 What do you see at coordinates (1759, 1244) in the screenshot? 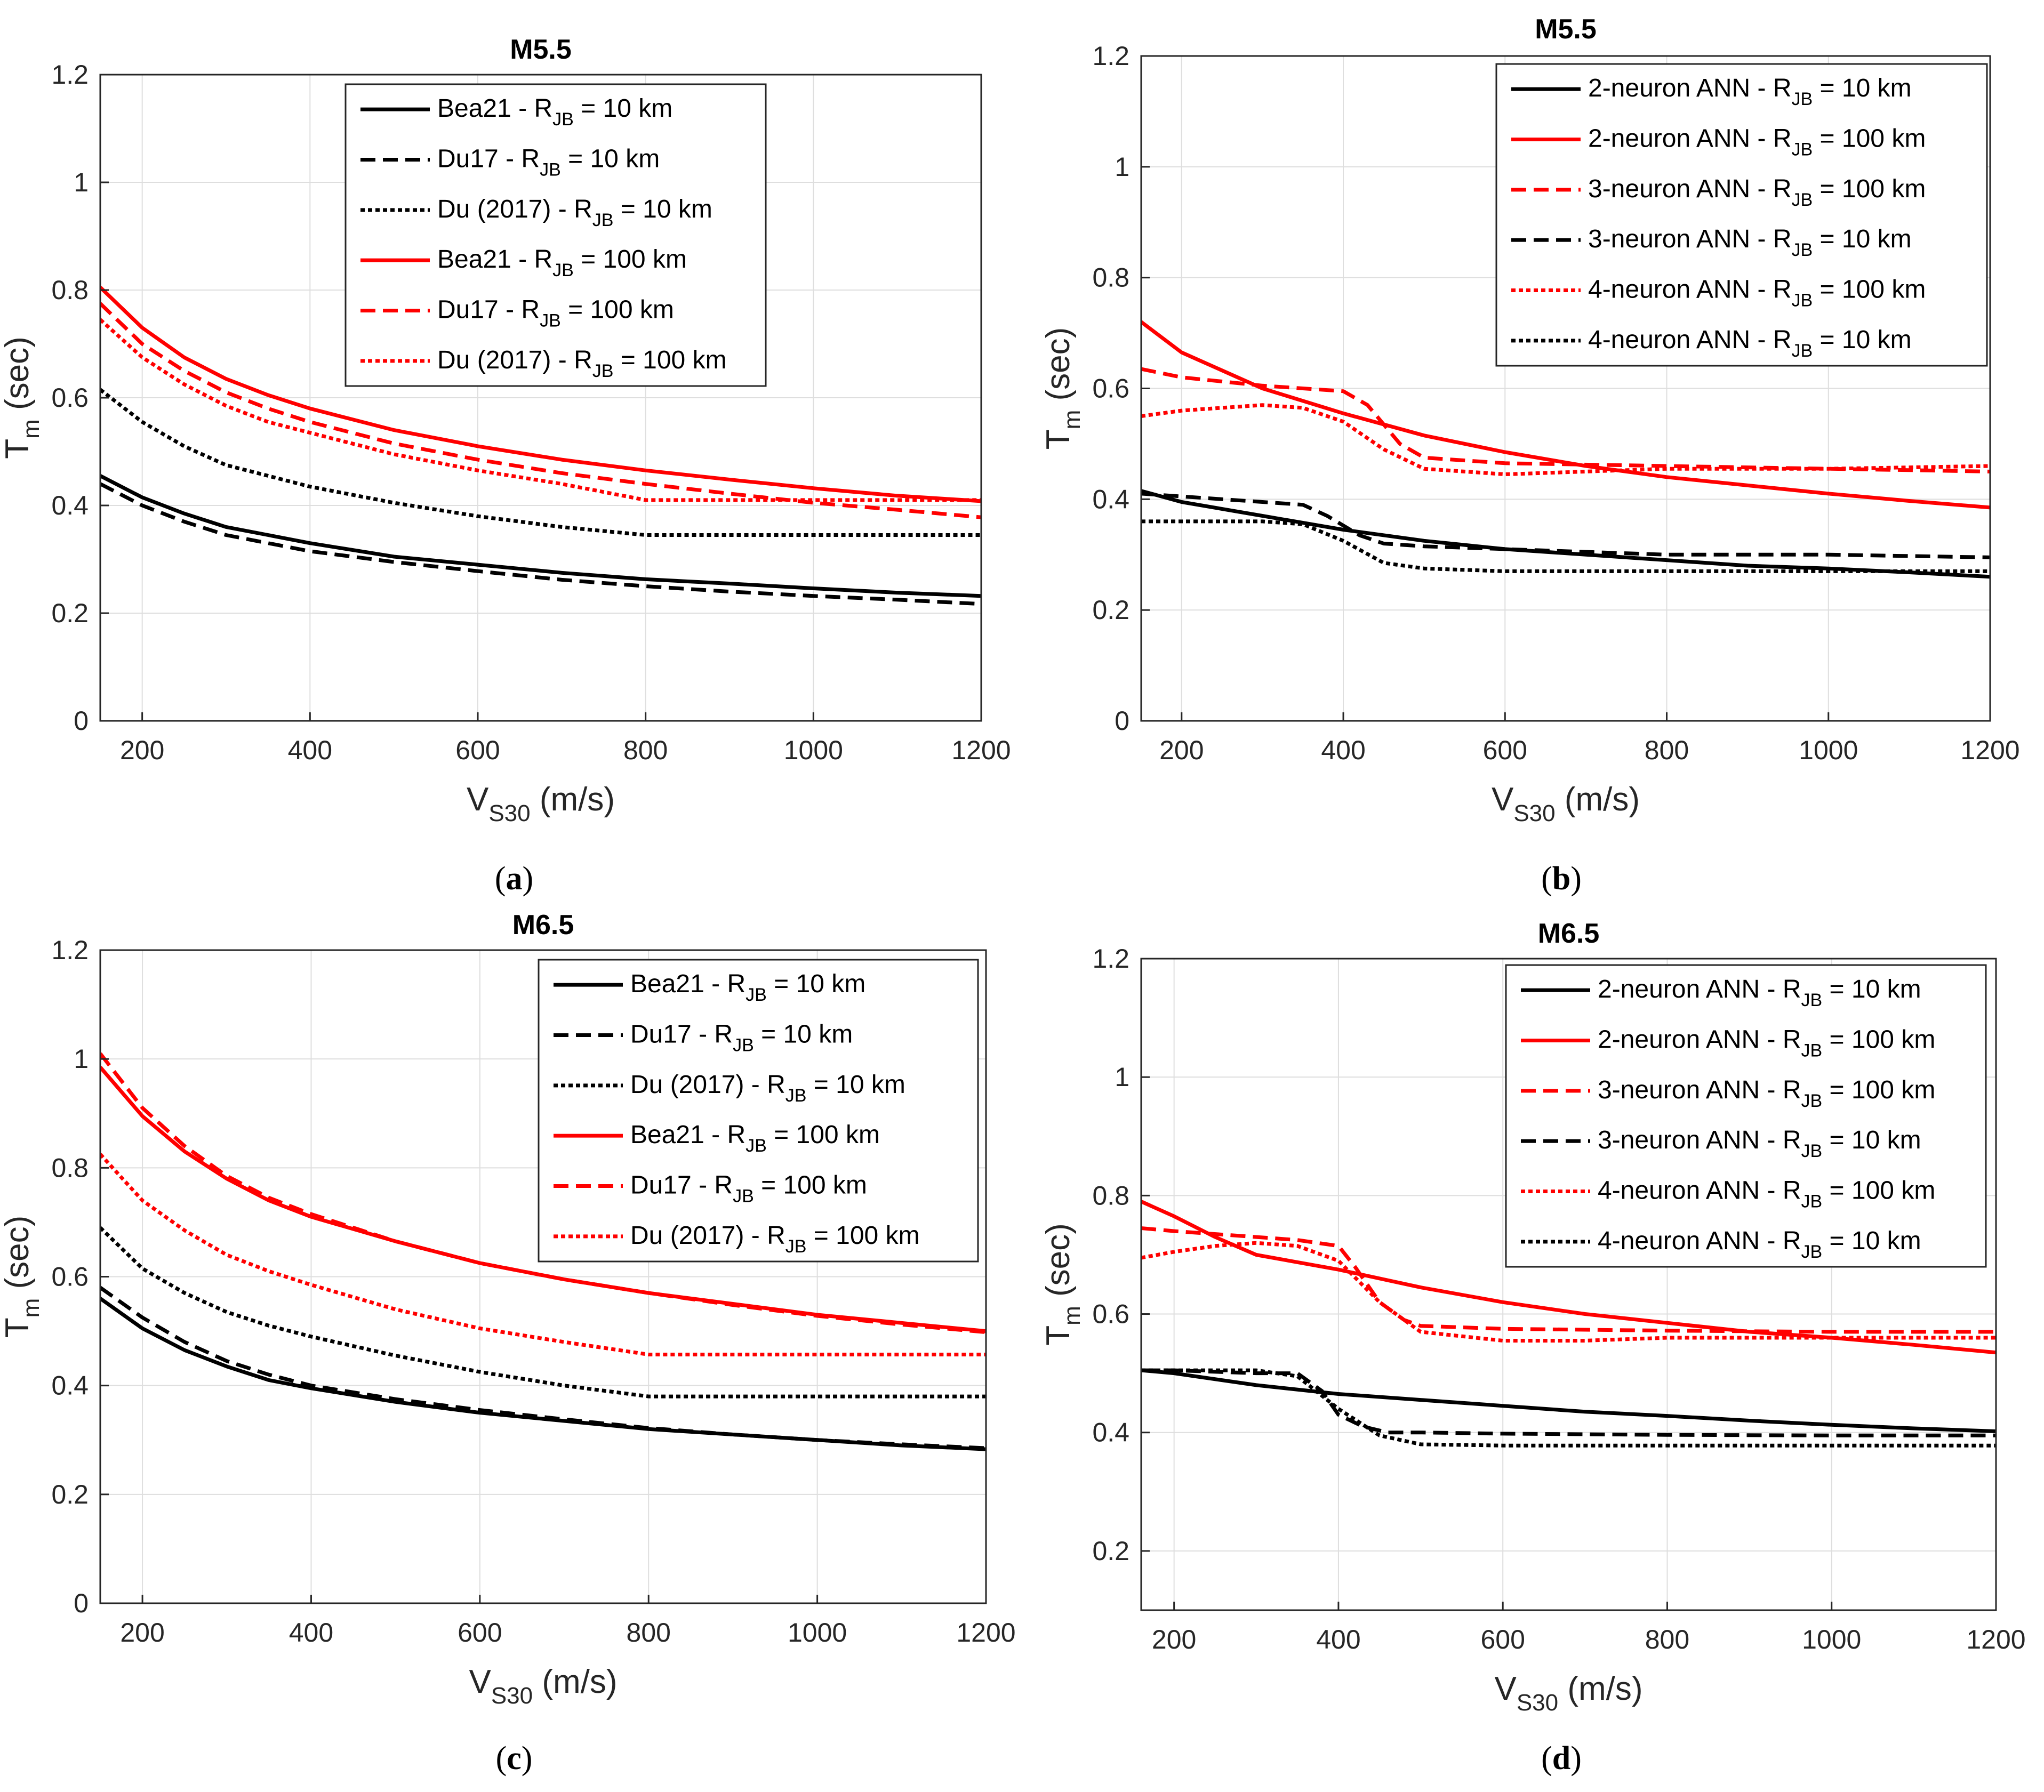
I see `legend-entry: 4-neuron ANN - RJB = 10 km` at bounding box center [1759, 1244].